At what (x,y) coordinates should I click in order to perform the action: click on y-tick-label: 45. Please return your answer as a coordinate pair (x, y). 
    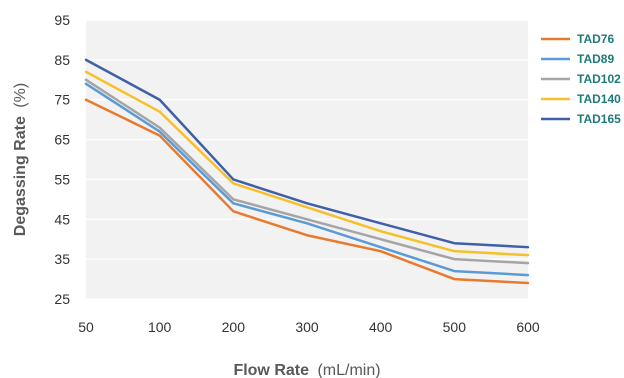
    Looking at the image, I should click on (62, 219).